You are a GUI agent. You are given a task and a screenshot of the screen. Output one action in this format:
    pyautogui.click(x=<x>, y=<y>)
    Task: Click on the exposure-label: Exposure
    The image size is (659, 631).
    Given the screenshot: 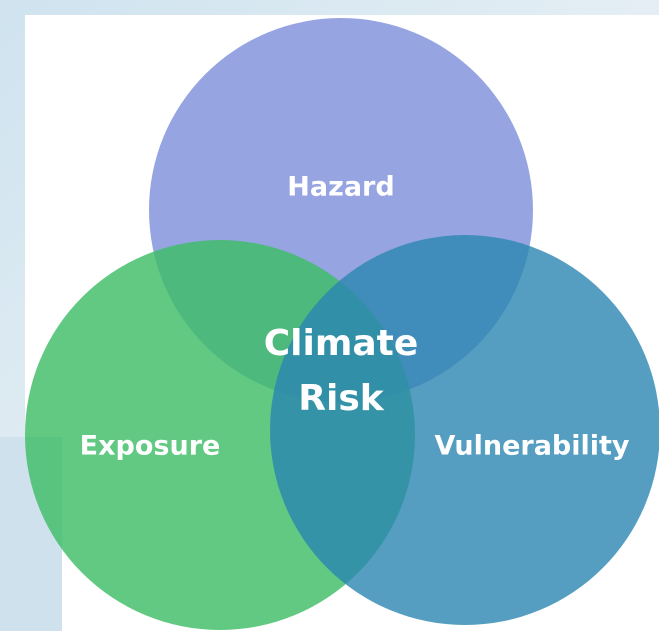 What is the action you would take?
    pyautogui.click(x=150, y=446)
    